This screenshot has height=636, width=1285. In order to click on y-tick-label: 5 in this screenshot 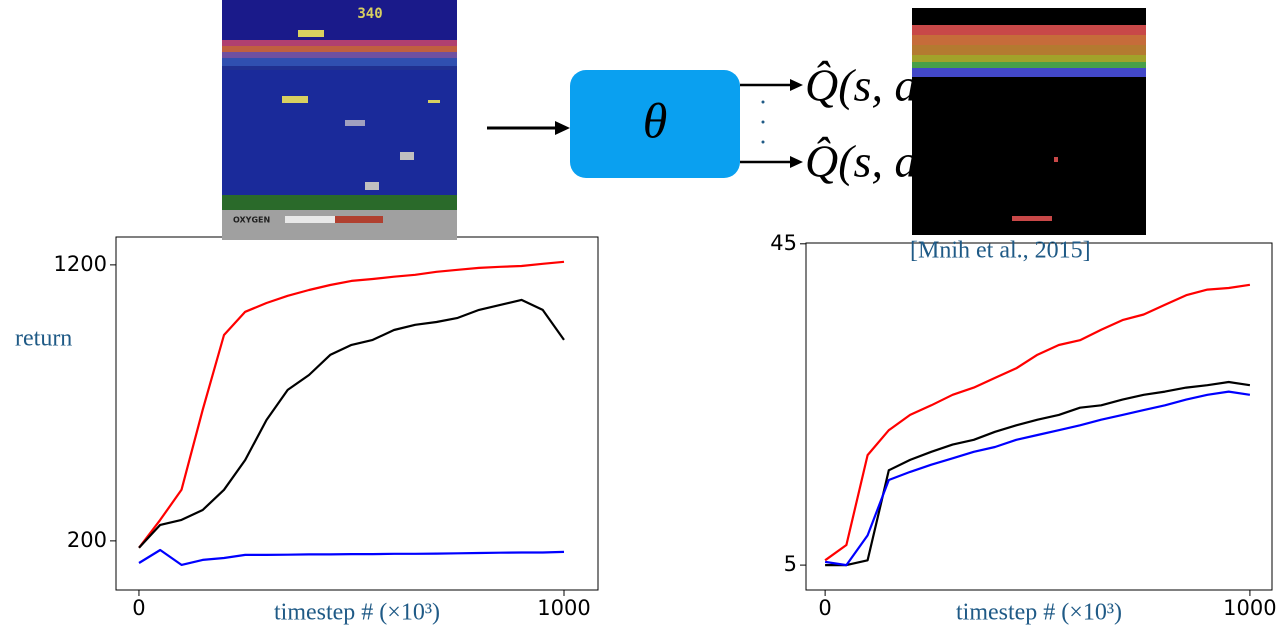, I will do `click(790, 564)`.